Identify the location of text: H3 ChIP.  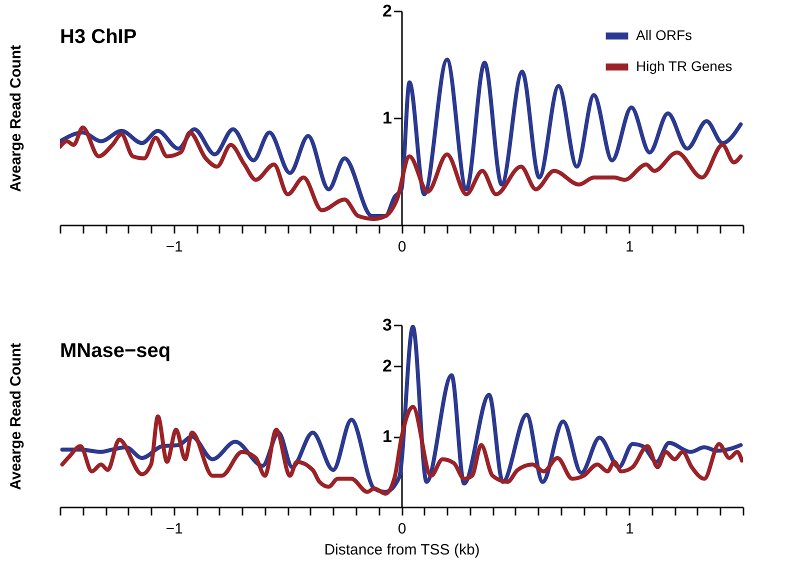
(98, 37).